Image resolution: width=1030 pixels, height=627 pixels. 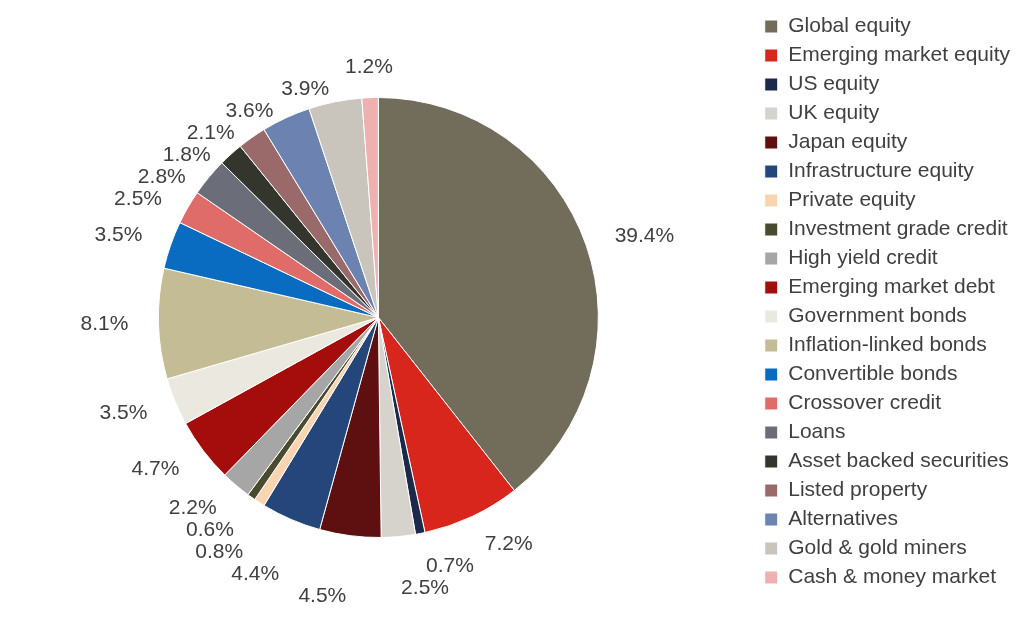 I want to click on legend-label: UK equity, so click(x=834, y=112).